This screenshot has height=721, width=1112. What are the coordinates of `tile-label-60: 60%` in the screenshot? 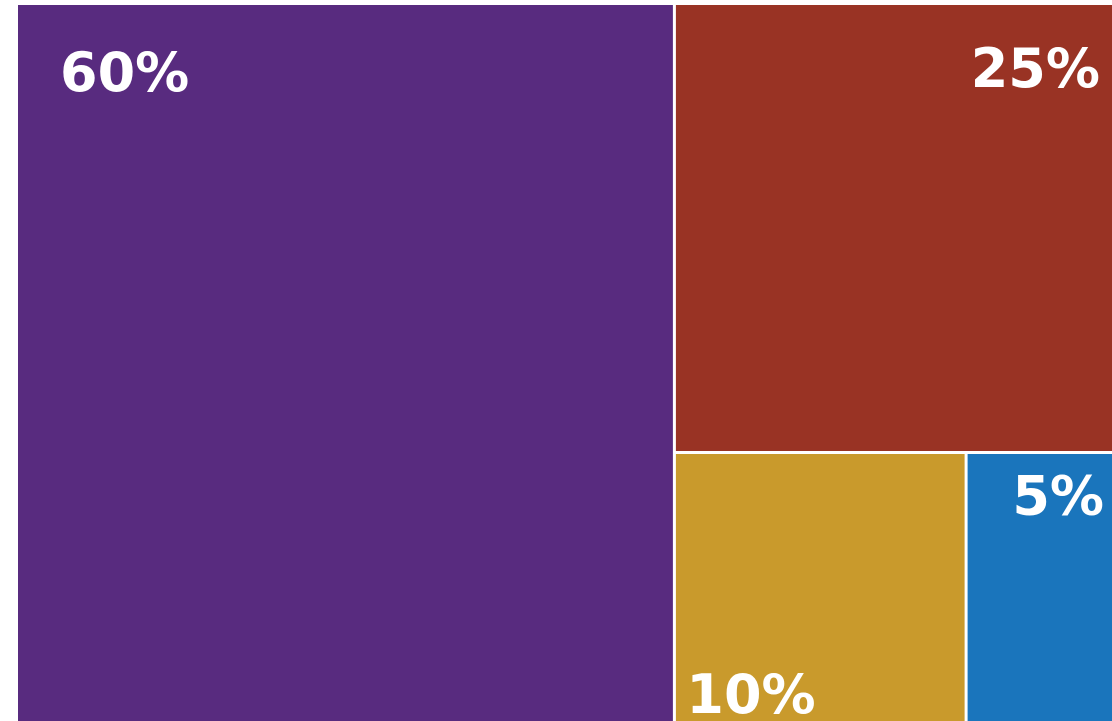 It's located at (124, 72).